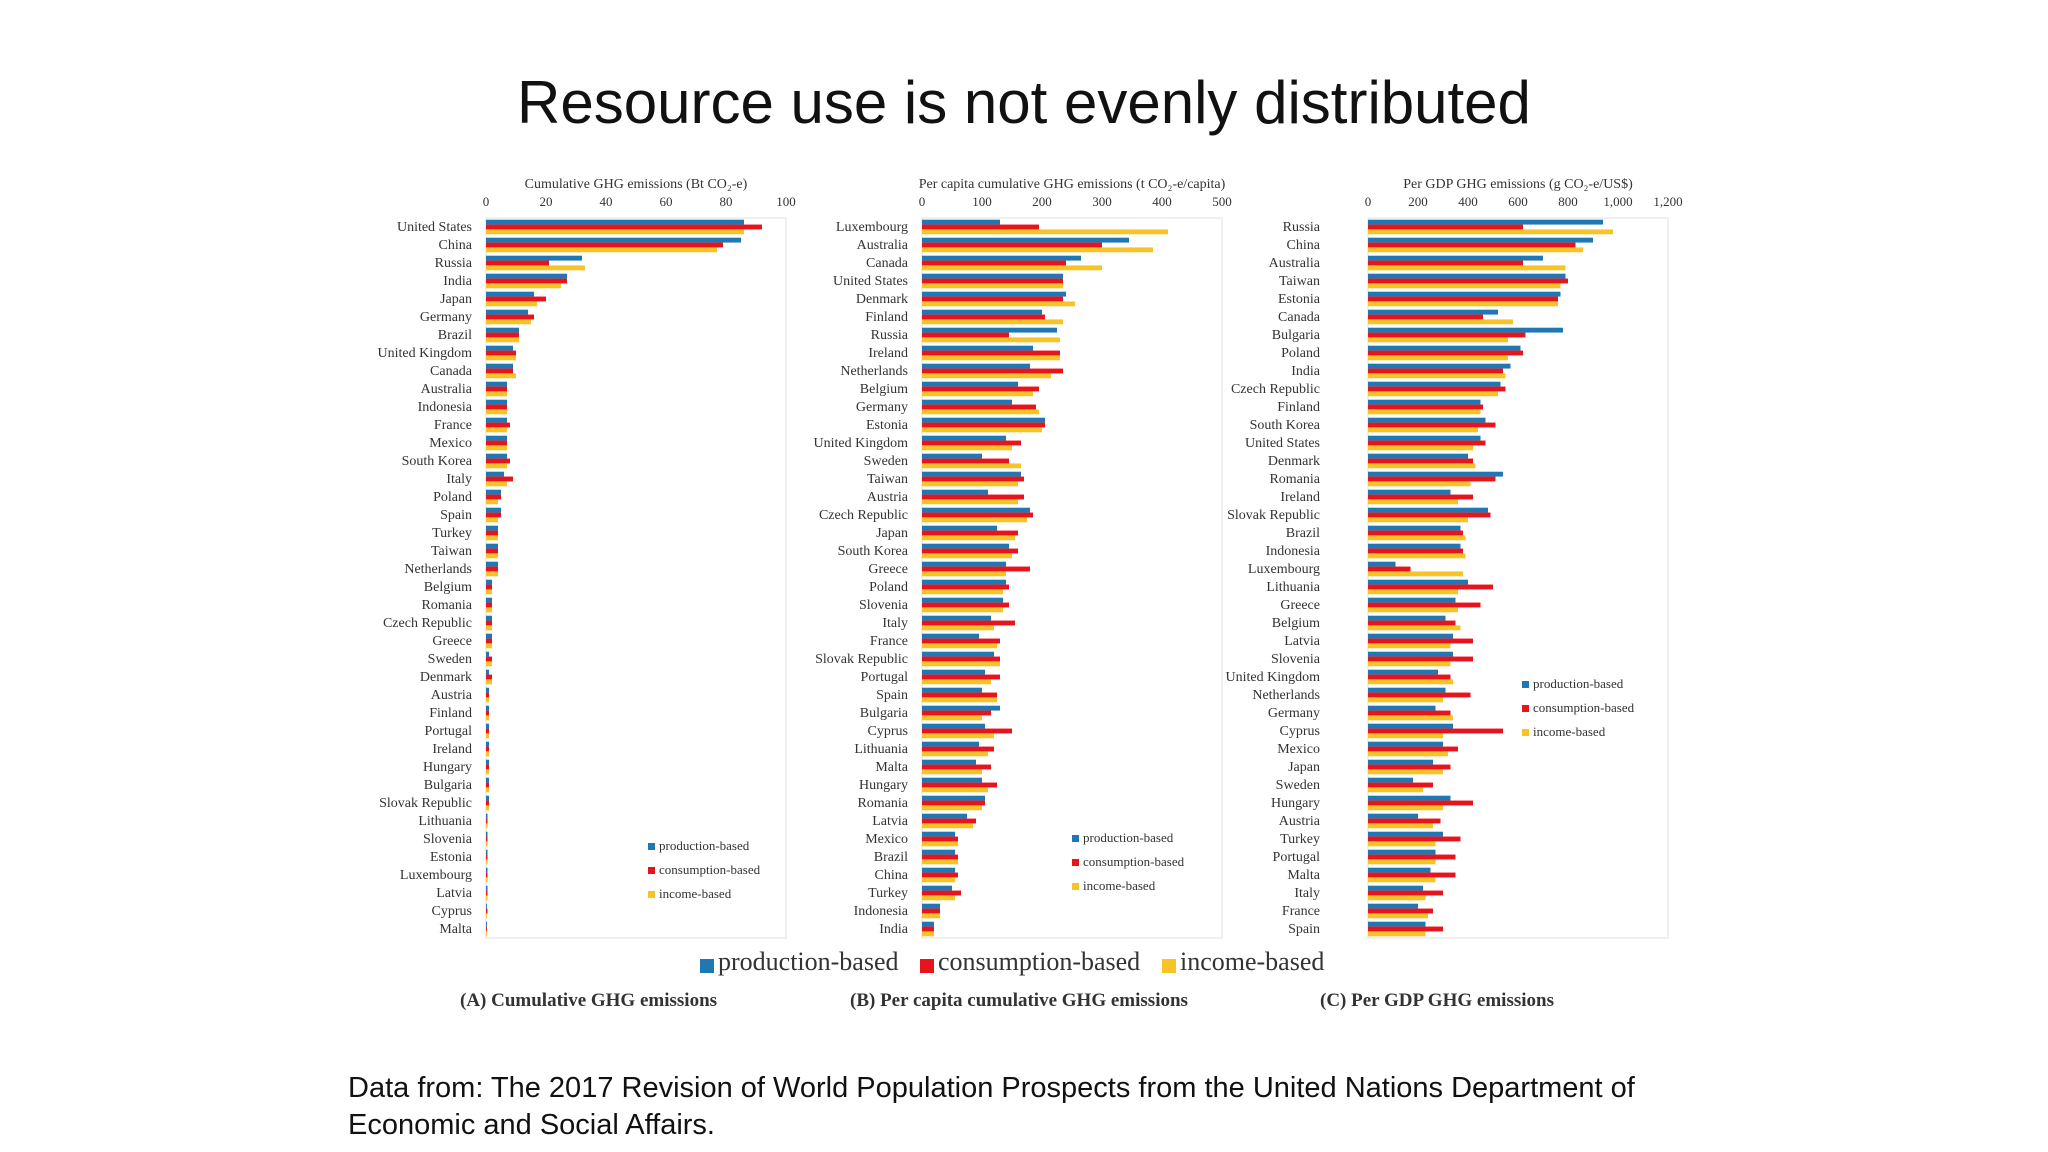 The width and height of the screenshot is (2048, 1152). I want to click on chart1-category-label: Spain, so click(456, 515).